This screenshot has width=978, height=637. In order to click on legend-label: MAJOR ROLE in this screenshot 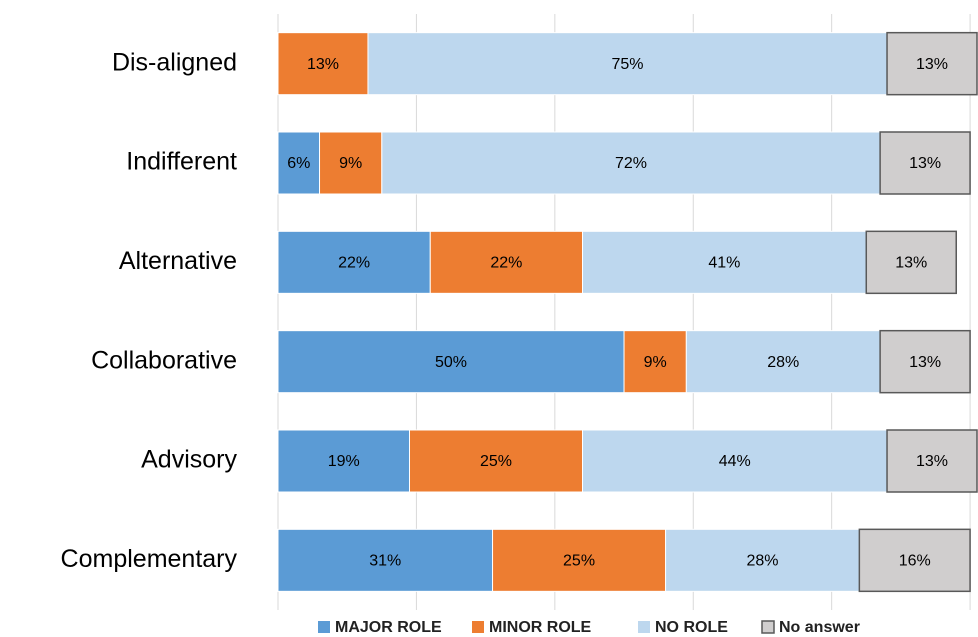, I will do `click(388, 627)`.